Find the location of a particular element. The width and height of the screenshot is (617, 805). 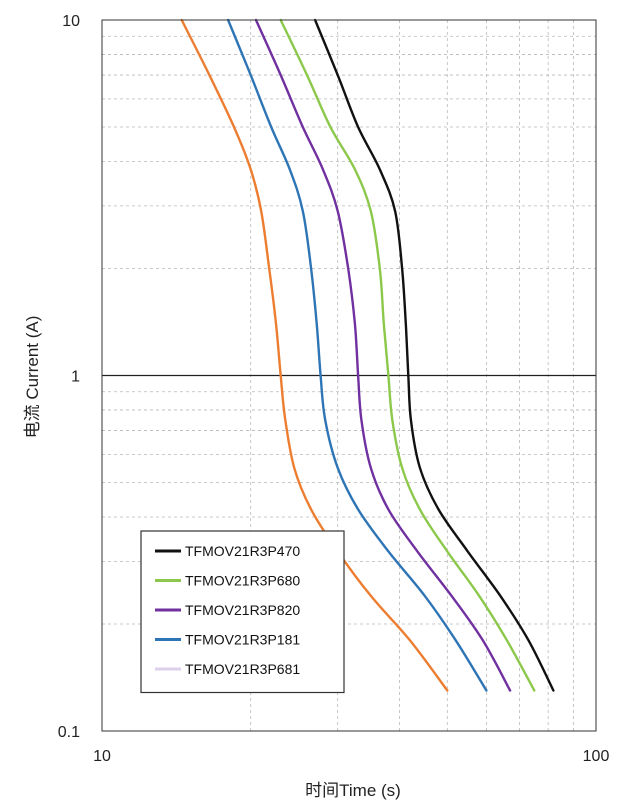

legend-label: TFMOV21R3P820 is located at coordinates (242, 610).